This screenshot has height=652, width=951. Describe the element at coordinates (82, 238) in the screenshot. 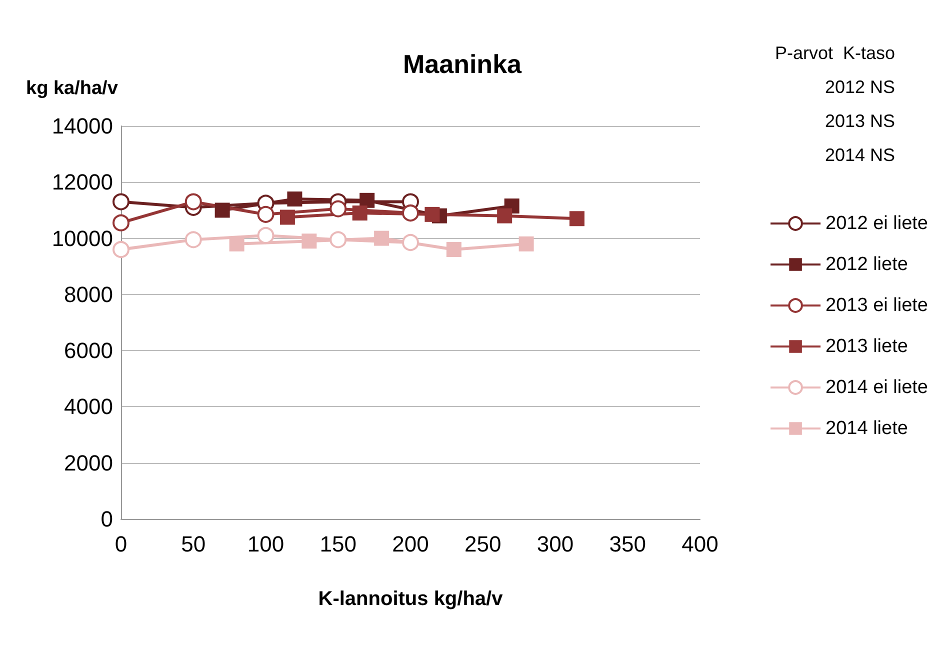

I see `y-tick-label: 10000` at that location.